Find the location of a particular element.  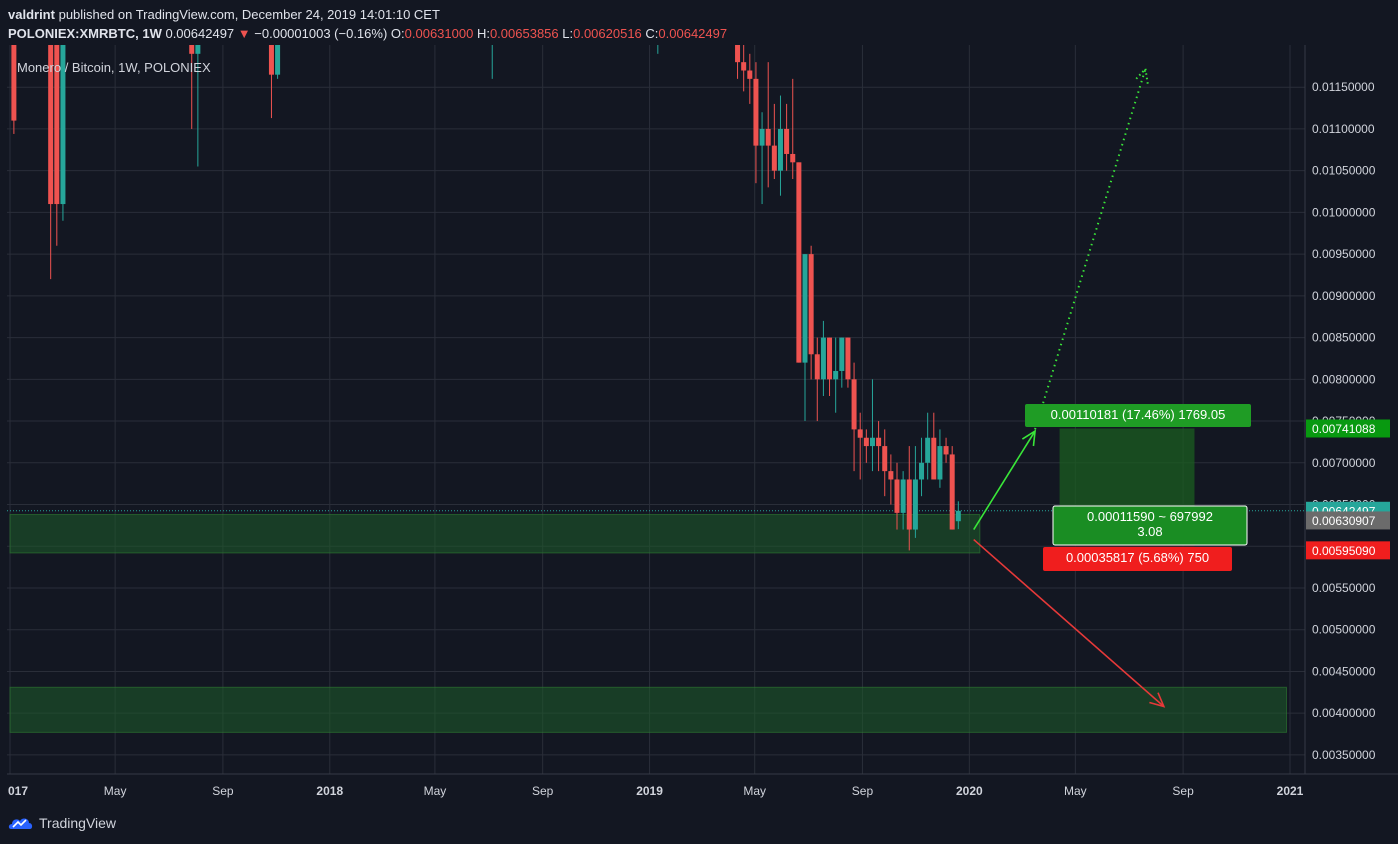

price-label-target: 0.00741088 is located at coordinates (1348, 428).